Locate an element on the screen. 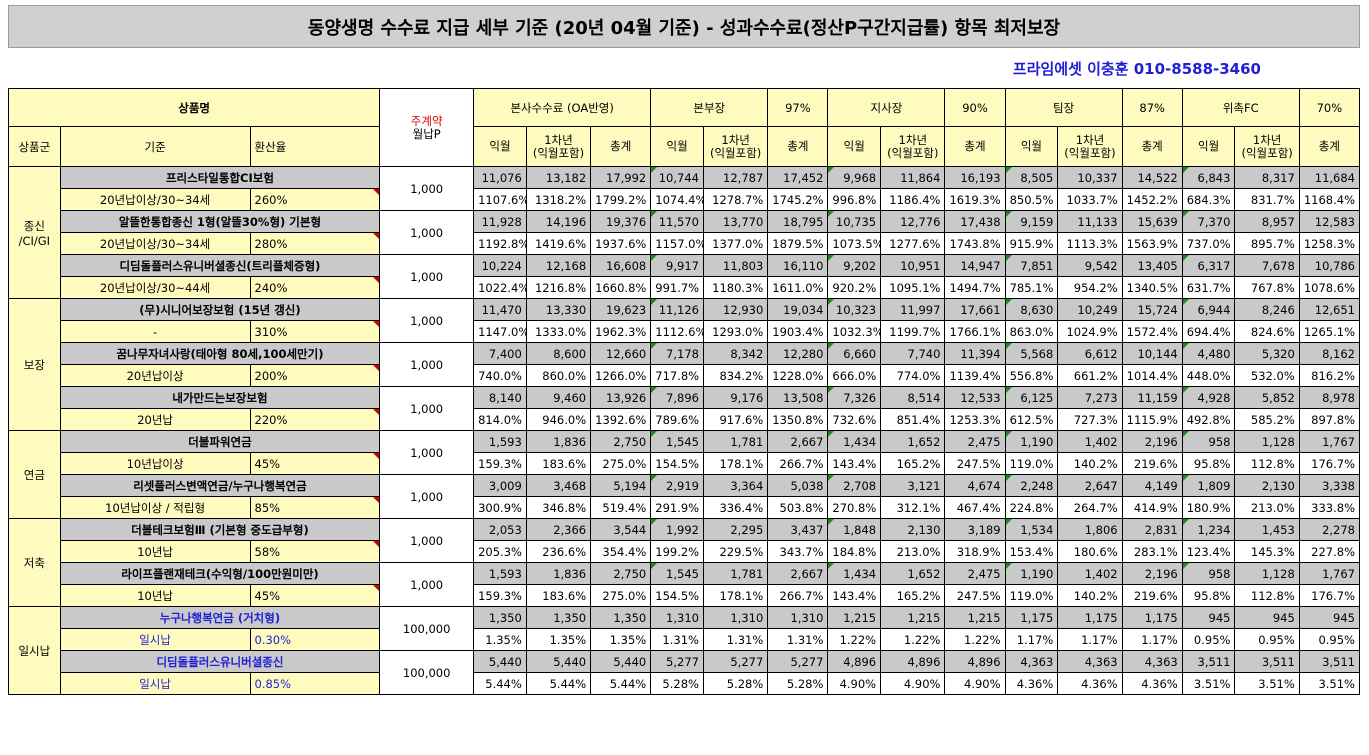  commission-amount: 2,667 is located at coordinates (798, 573).